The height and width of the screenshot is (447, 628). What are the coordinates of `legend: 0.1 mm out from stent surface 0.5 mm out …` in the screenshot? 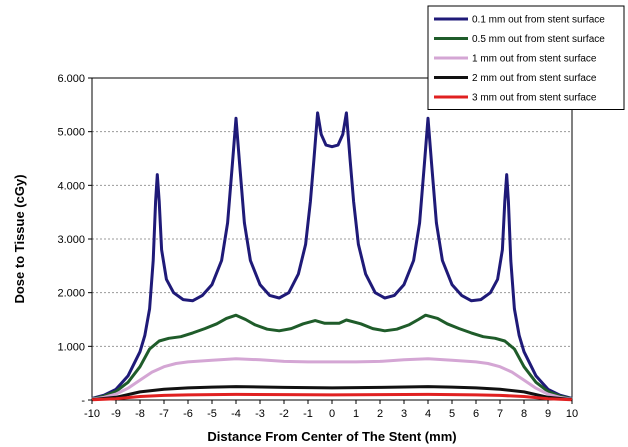 It's located at (526, 57).